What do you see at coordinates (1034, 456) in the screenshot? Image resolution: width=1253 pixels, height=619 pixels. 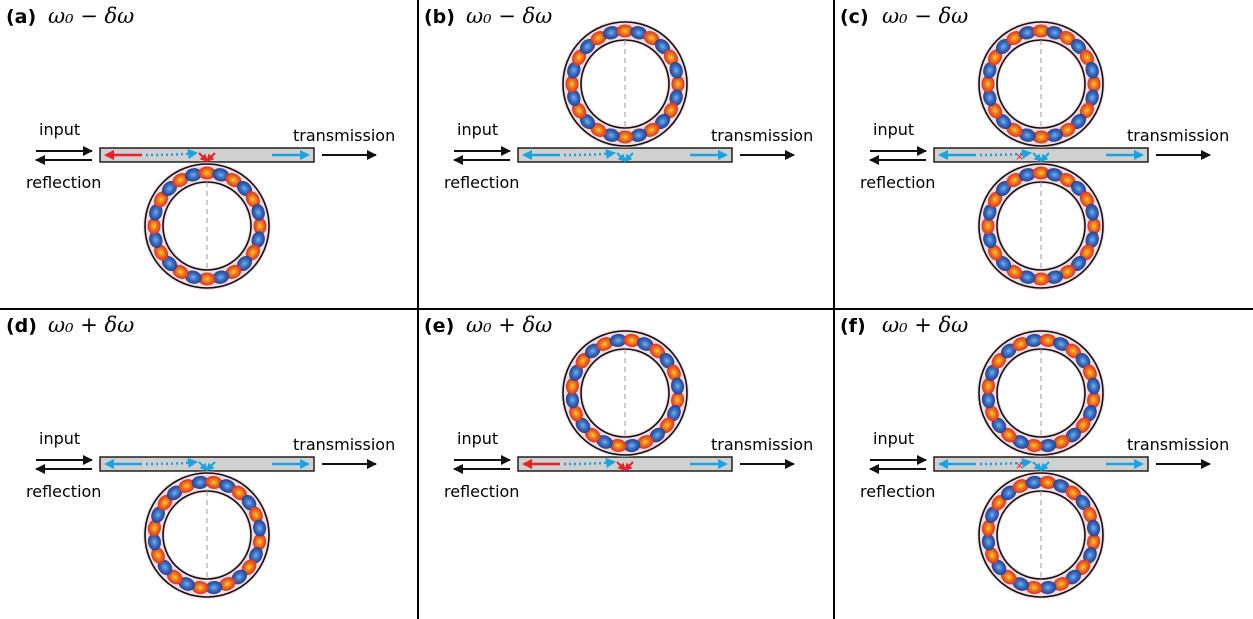 I see `panel-f: (f) ω₀ + δω input reflection transmission ×` at bounding box center [1034, 456].